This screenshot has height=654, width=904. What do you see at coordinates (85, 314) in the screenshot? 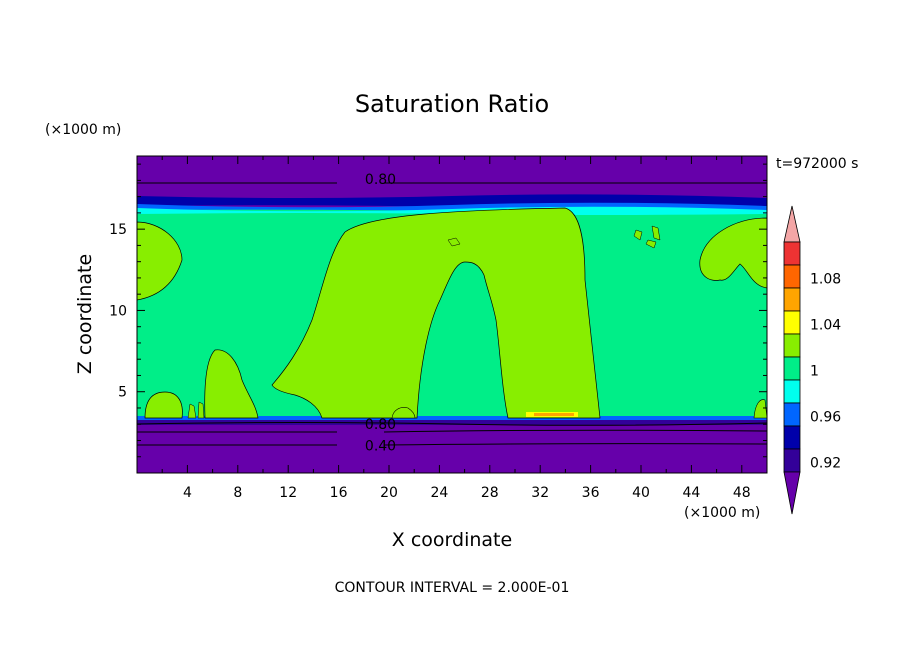
I see `y-axis-label: Z coordinate` at bounding box center [85, 314].